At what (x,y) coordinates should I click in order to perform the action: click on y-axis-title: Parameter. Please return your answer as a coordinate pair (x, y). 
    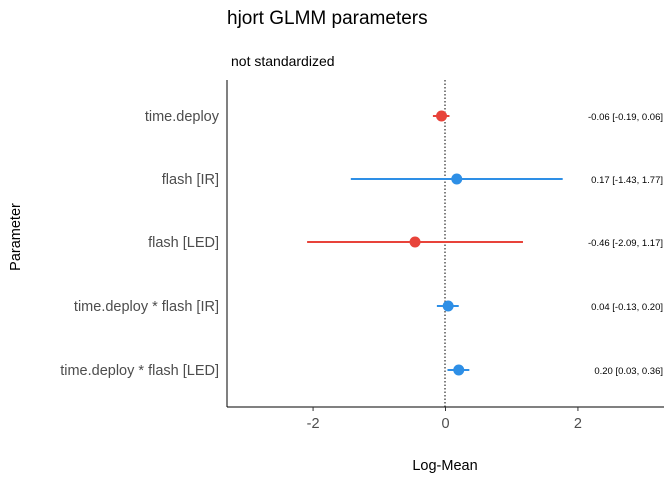
    Looking at the image, I should click on (16, 237).